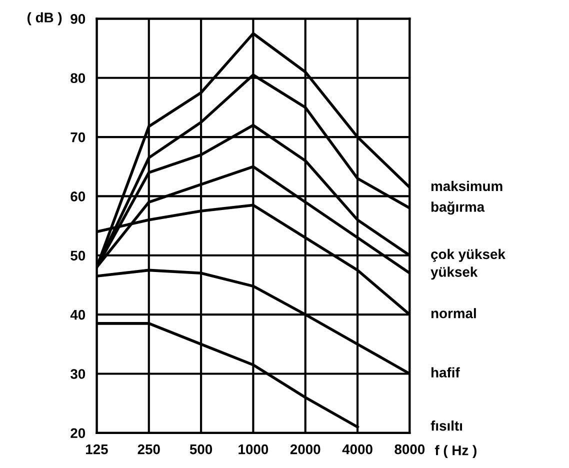 The width and height of the screenshot is (569, 468). What do you see at coordinates (409, 449) in the screenshot?
I see `x-tick-label: 8000` at bounding box center [409, 449].